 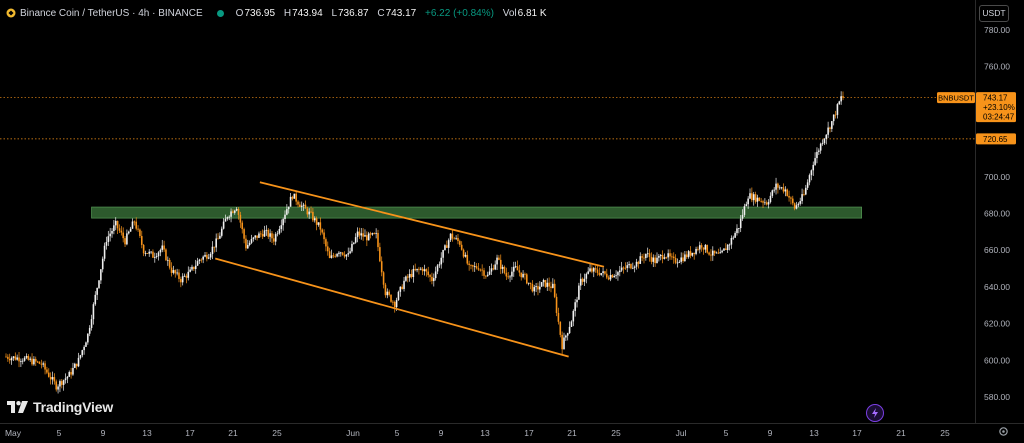 What do you see at coordinates (392, 307) in the screenshot?
I see `channel-lower-line` at bounding box center [392, 307].